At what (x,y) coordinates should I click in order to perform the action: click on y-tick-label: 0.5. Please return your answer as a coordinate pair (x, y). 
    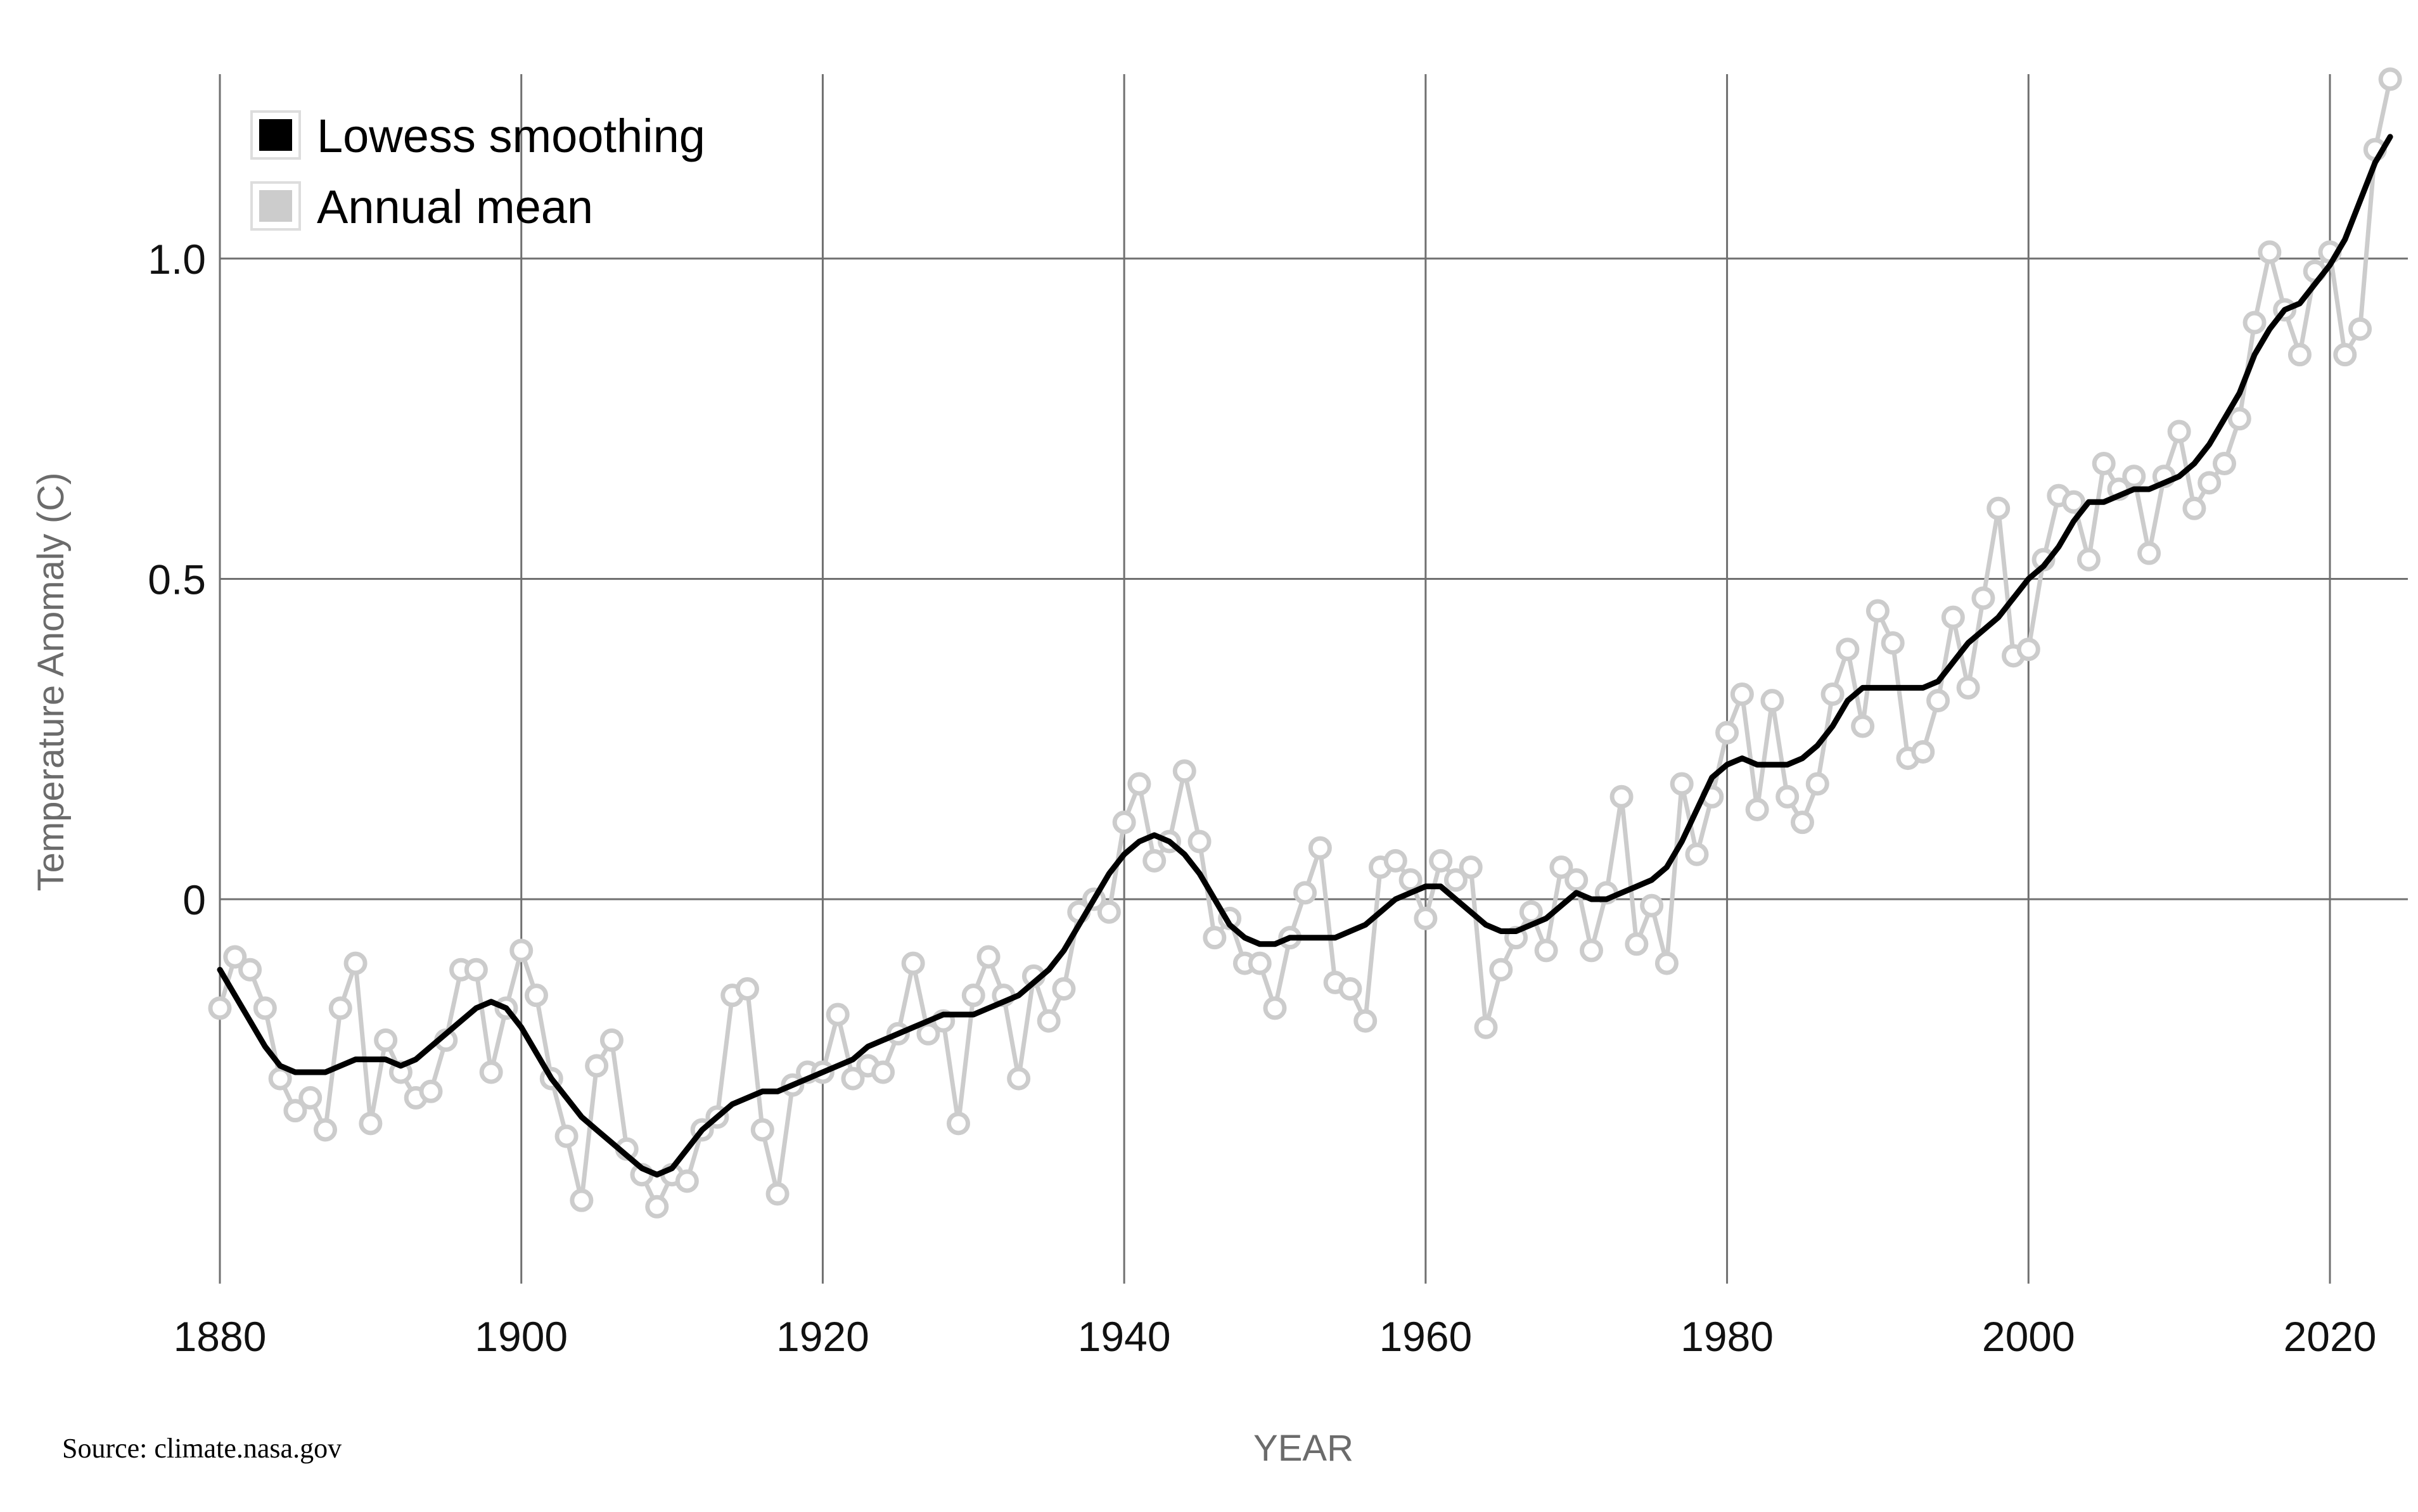
    Looking at the image, I should click on (177, 579).